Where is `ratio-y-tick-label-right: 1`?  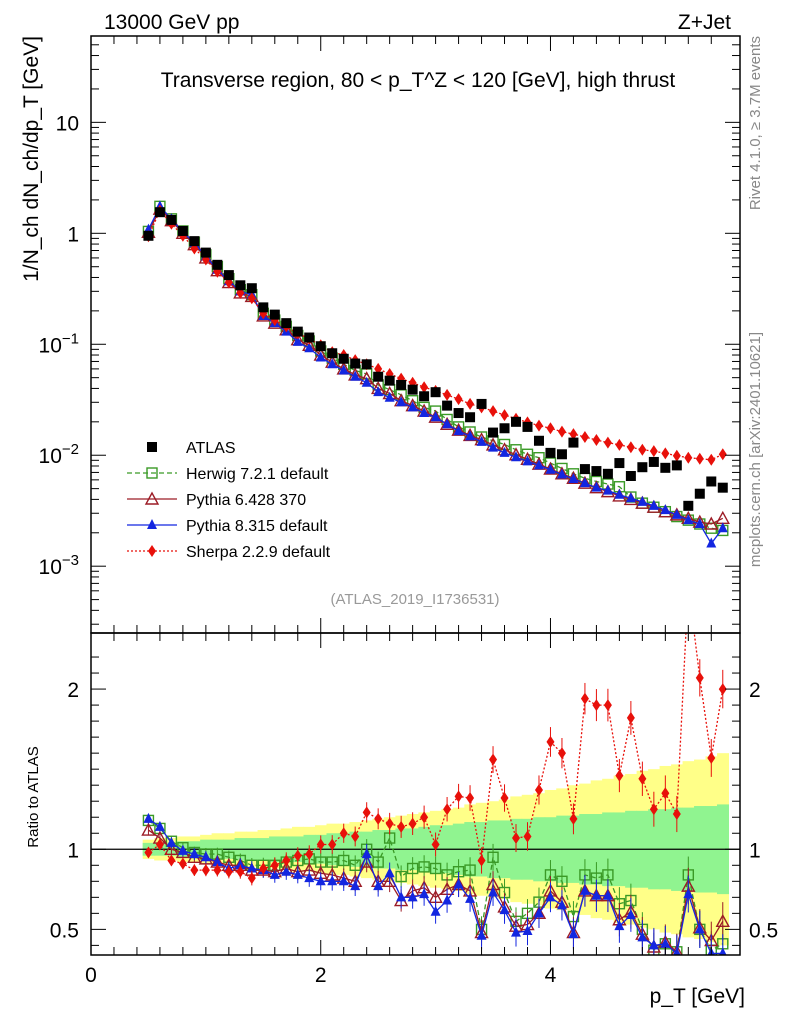
ratio-y-tick-label-right: 1 is located at coordinates (755, 850).